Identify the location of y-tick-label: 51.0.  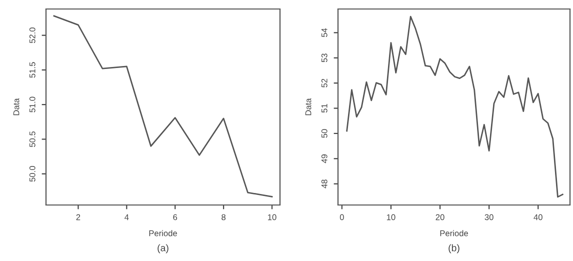
(32, 104).